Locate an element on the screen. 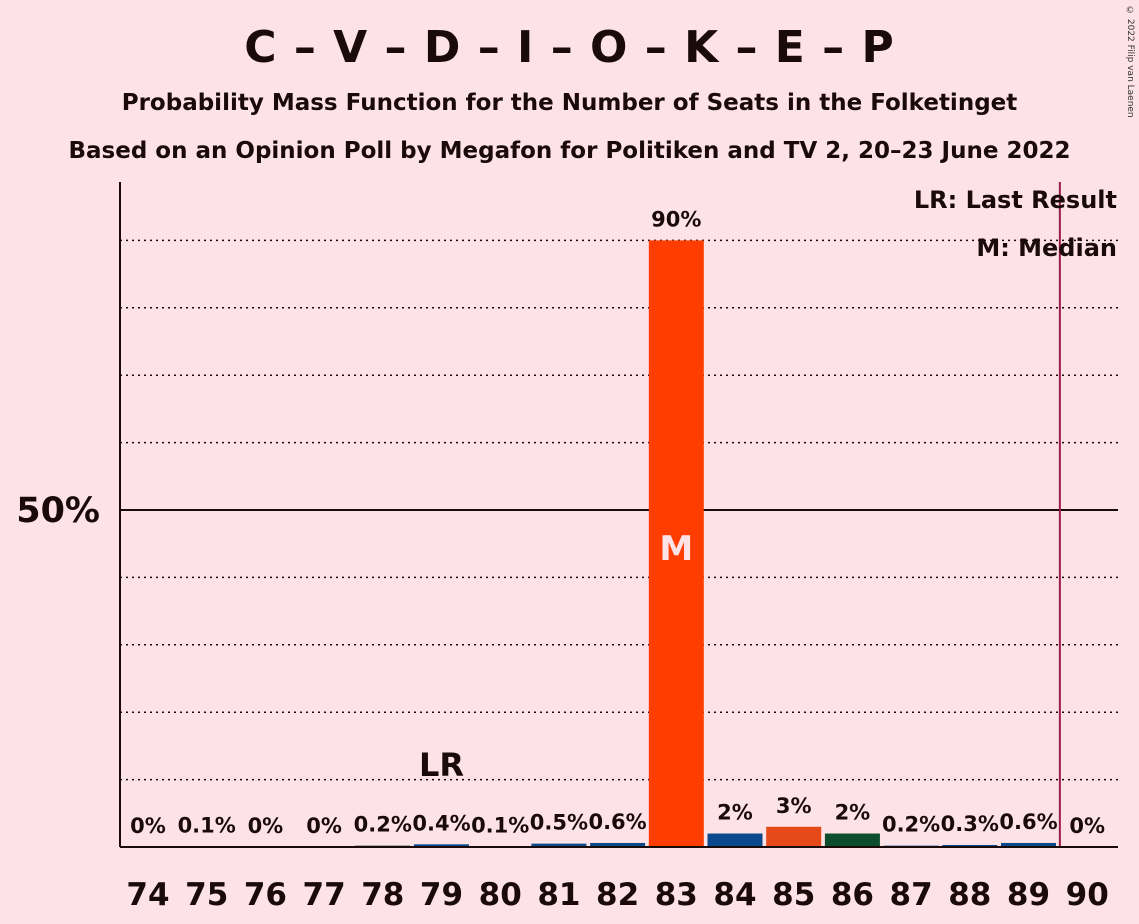 Image resolution: width=1139 pixels, height=924 pixels. x-tick-81: 81 is located at coordinates (558, 895).